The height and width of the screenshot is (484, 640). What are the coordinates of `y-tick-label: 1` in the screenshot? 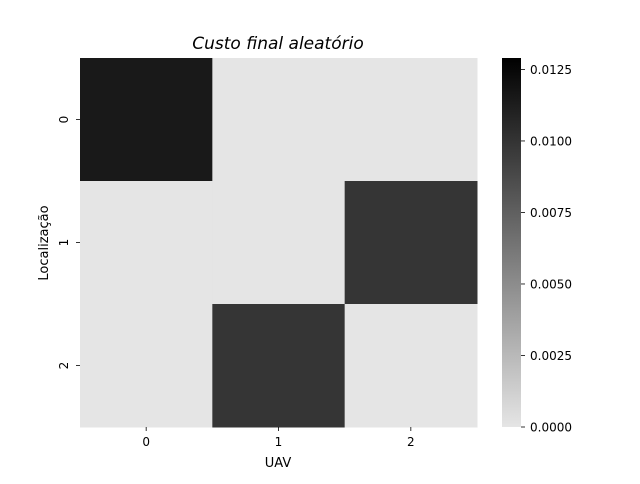 It's located at (64, 243).